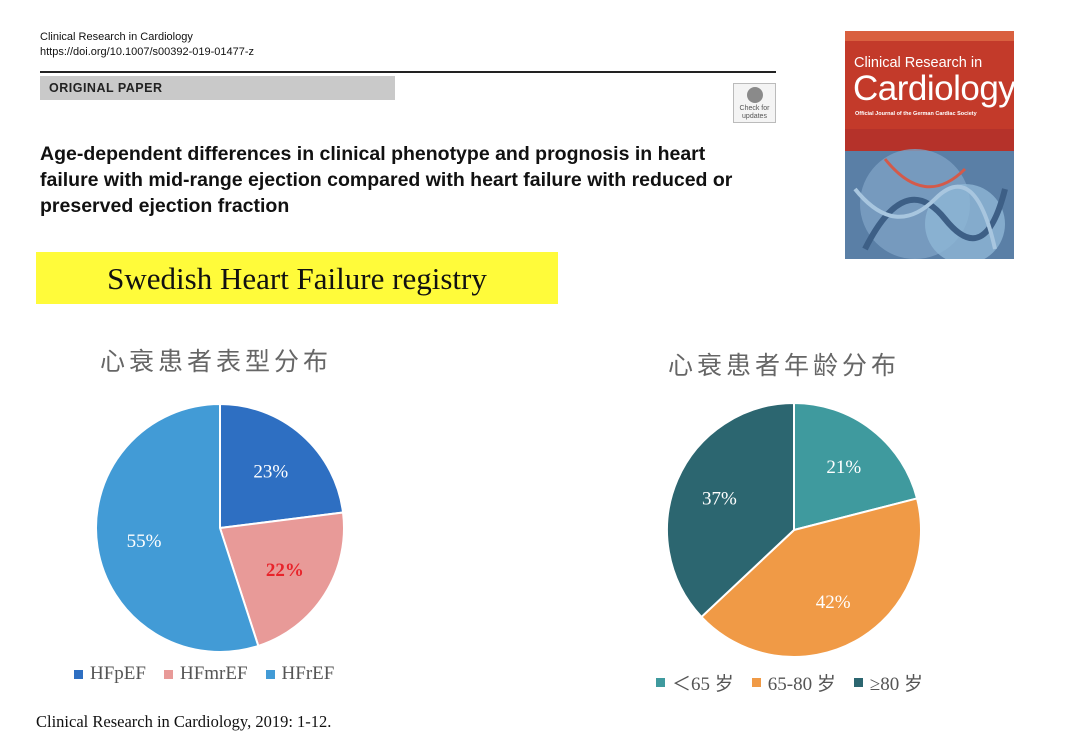 This screenshot has width=1080, height=744. I want to click on age-legend: ＜65 岁 65-80 岁 ≥80 岁, so click(798, 682).